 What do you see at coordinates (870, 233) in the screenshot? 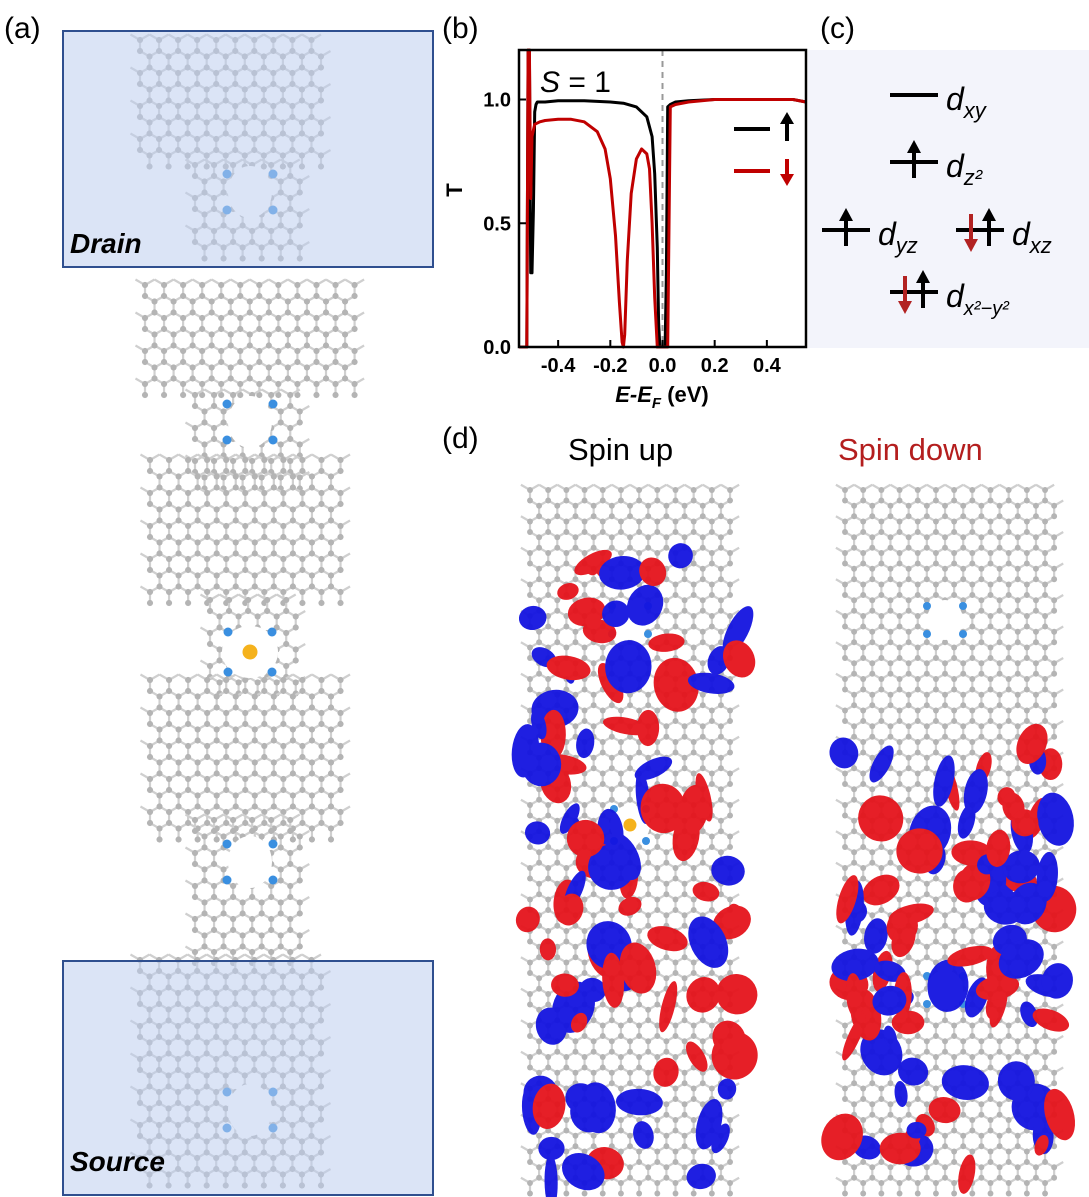
I see `orbital-level-dyz: dyz` at bounding box center [870, 233].